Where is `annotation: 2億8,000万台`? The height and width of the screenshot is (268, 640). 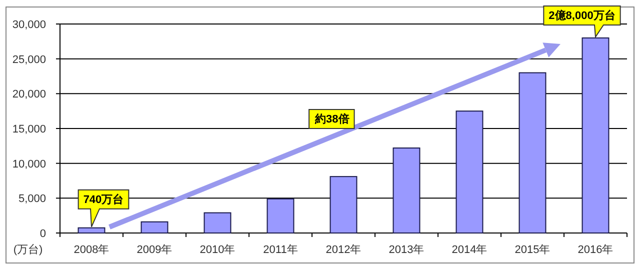
annotation: 2億8,000万台 is located at coordinates (582, 15).